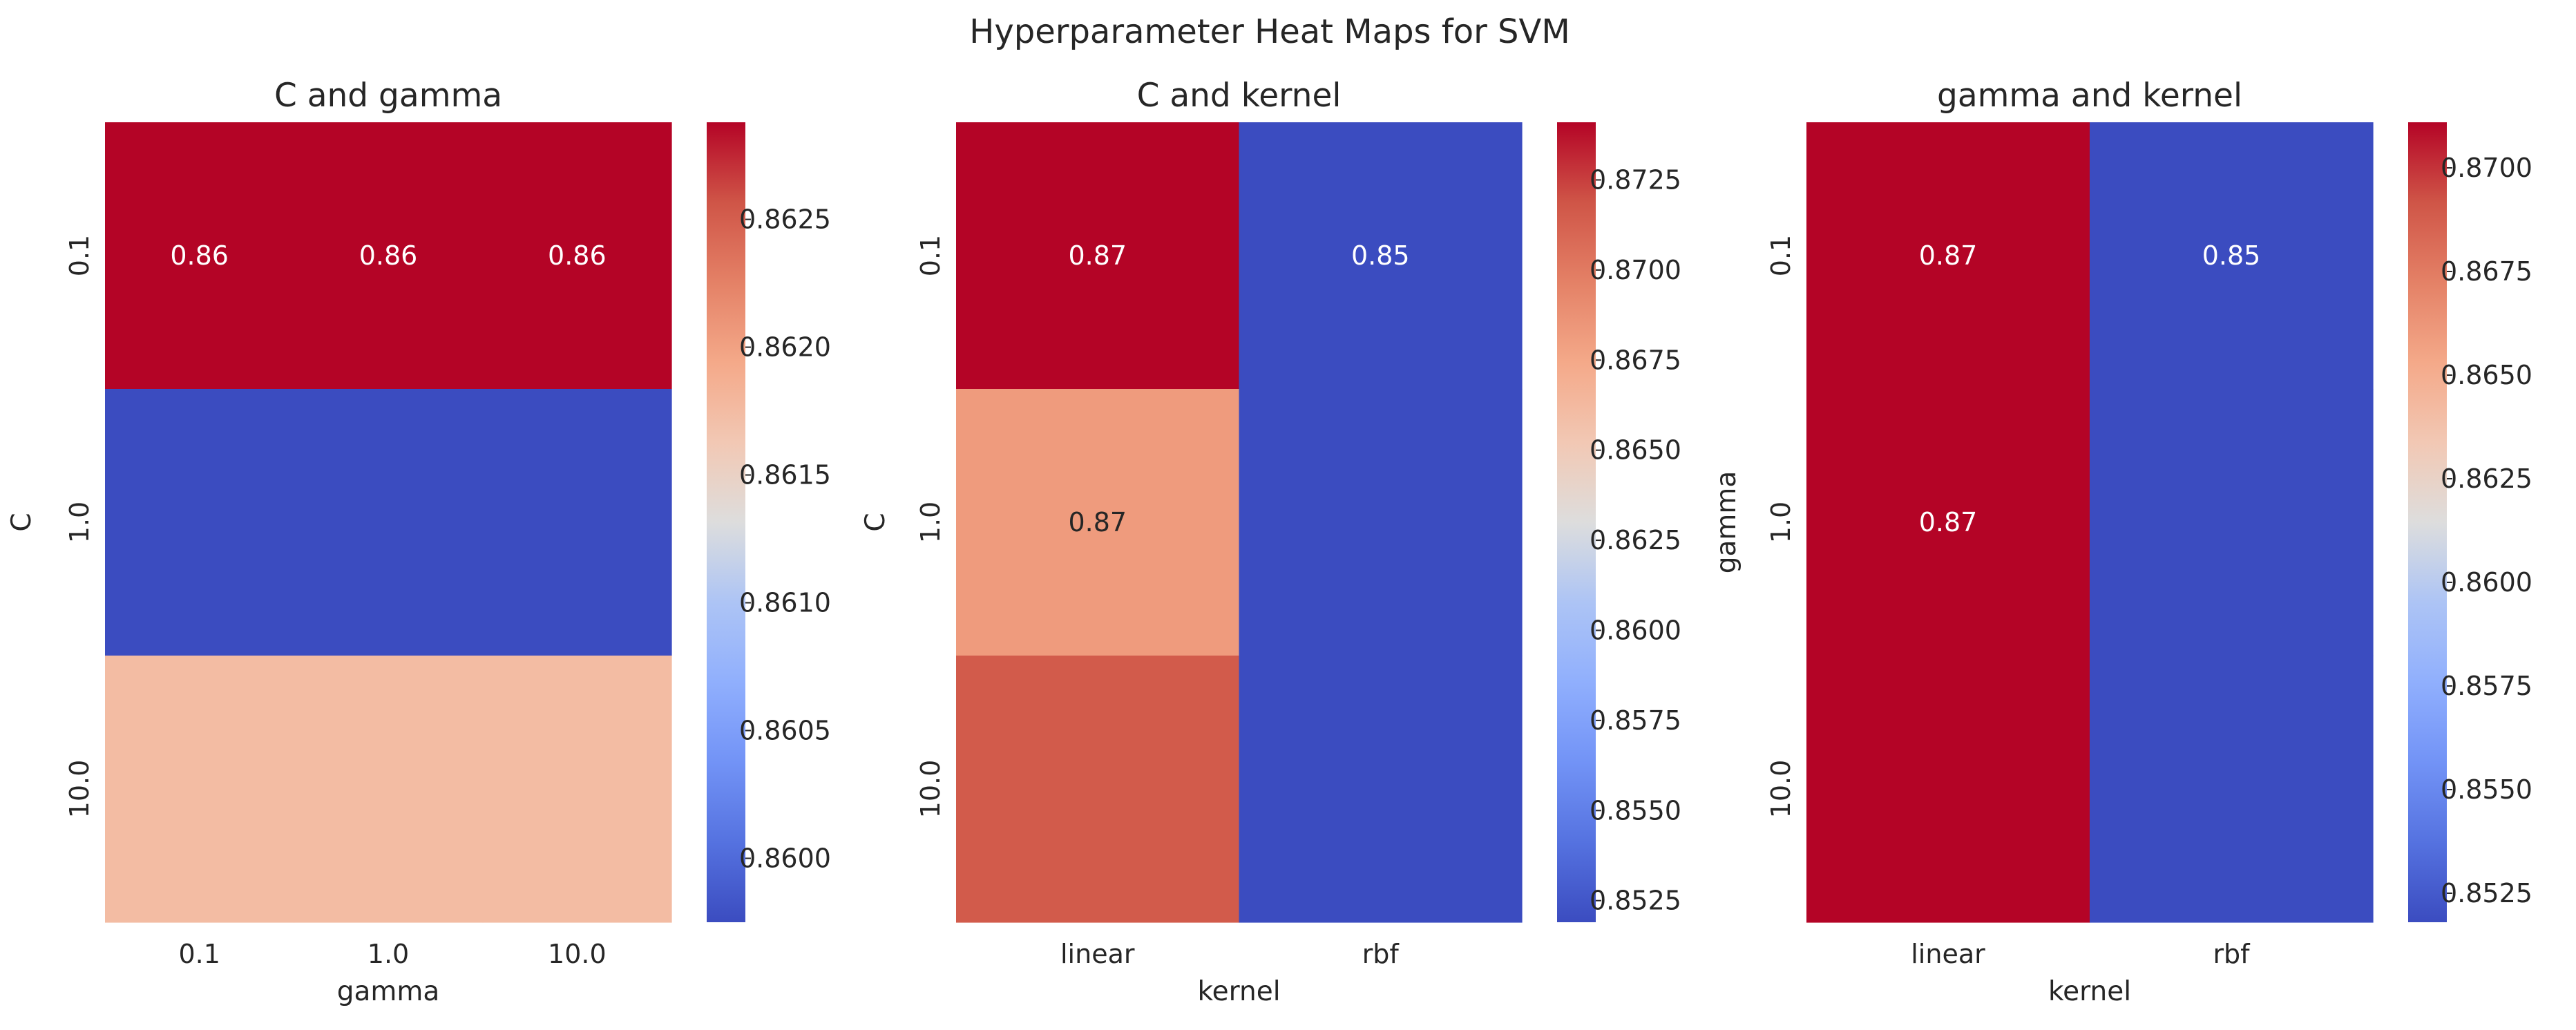 The width and height of the screenshot is (2576, 1030). I want to click on x-tick-label: 0.1, so click(199, 954).